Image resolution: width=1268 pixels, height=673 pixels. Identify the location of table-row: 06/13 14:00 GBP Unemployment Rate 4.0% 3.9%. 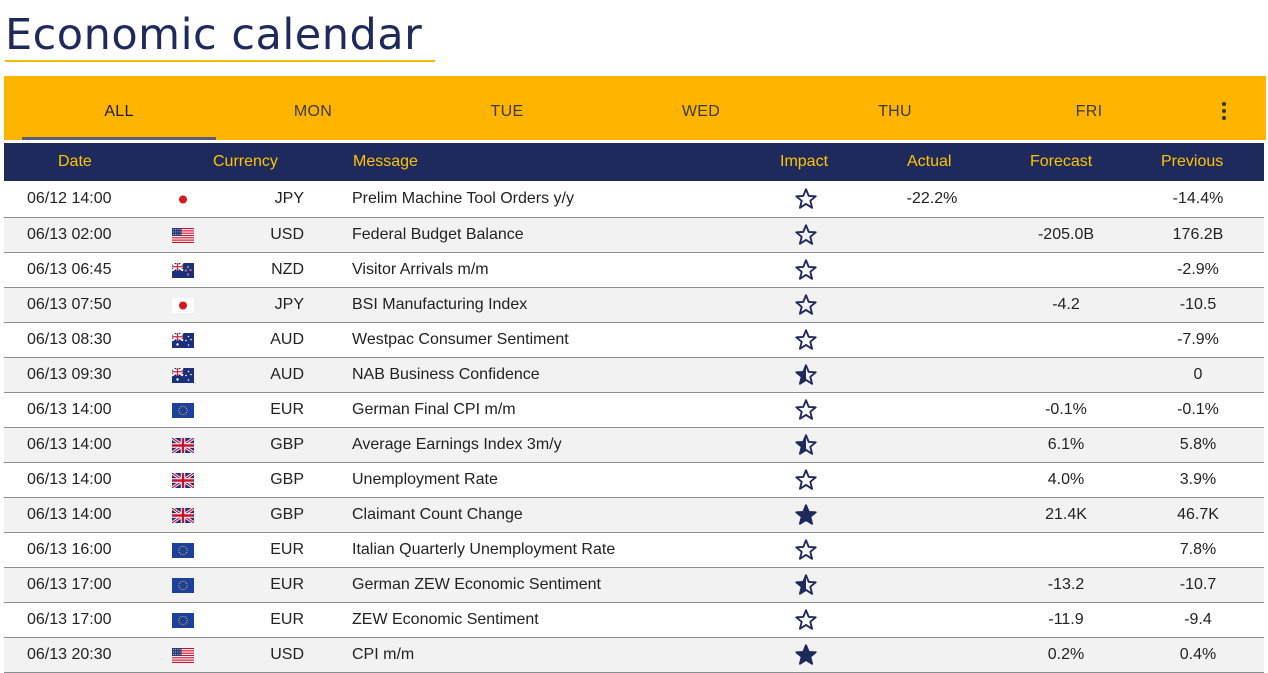
(634, 480).